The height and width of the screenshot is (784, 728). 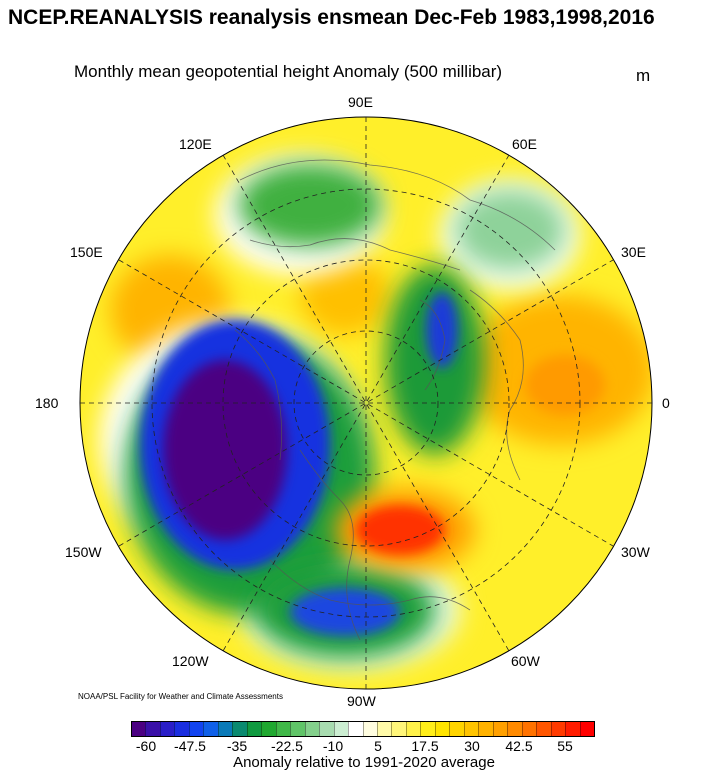 What do you see at coordinates (237, 746) in the screenshot?
I see `colorbar-tick: -35` at bounding box center [237, 746].